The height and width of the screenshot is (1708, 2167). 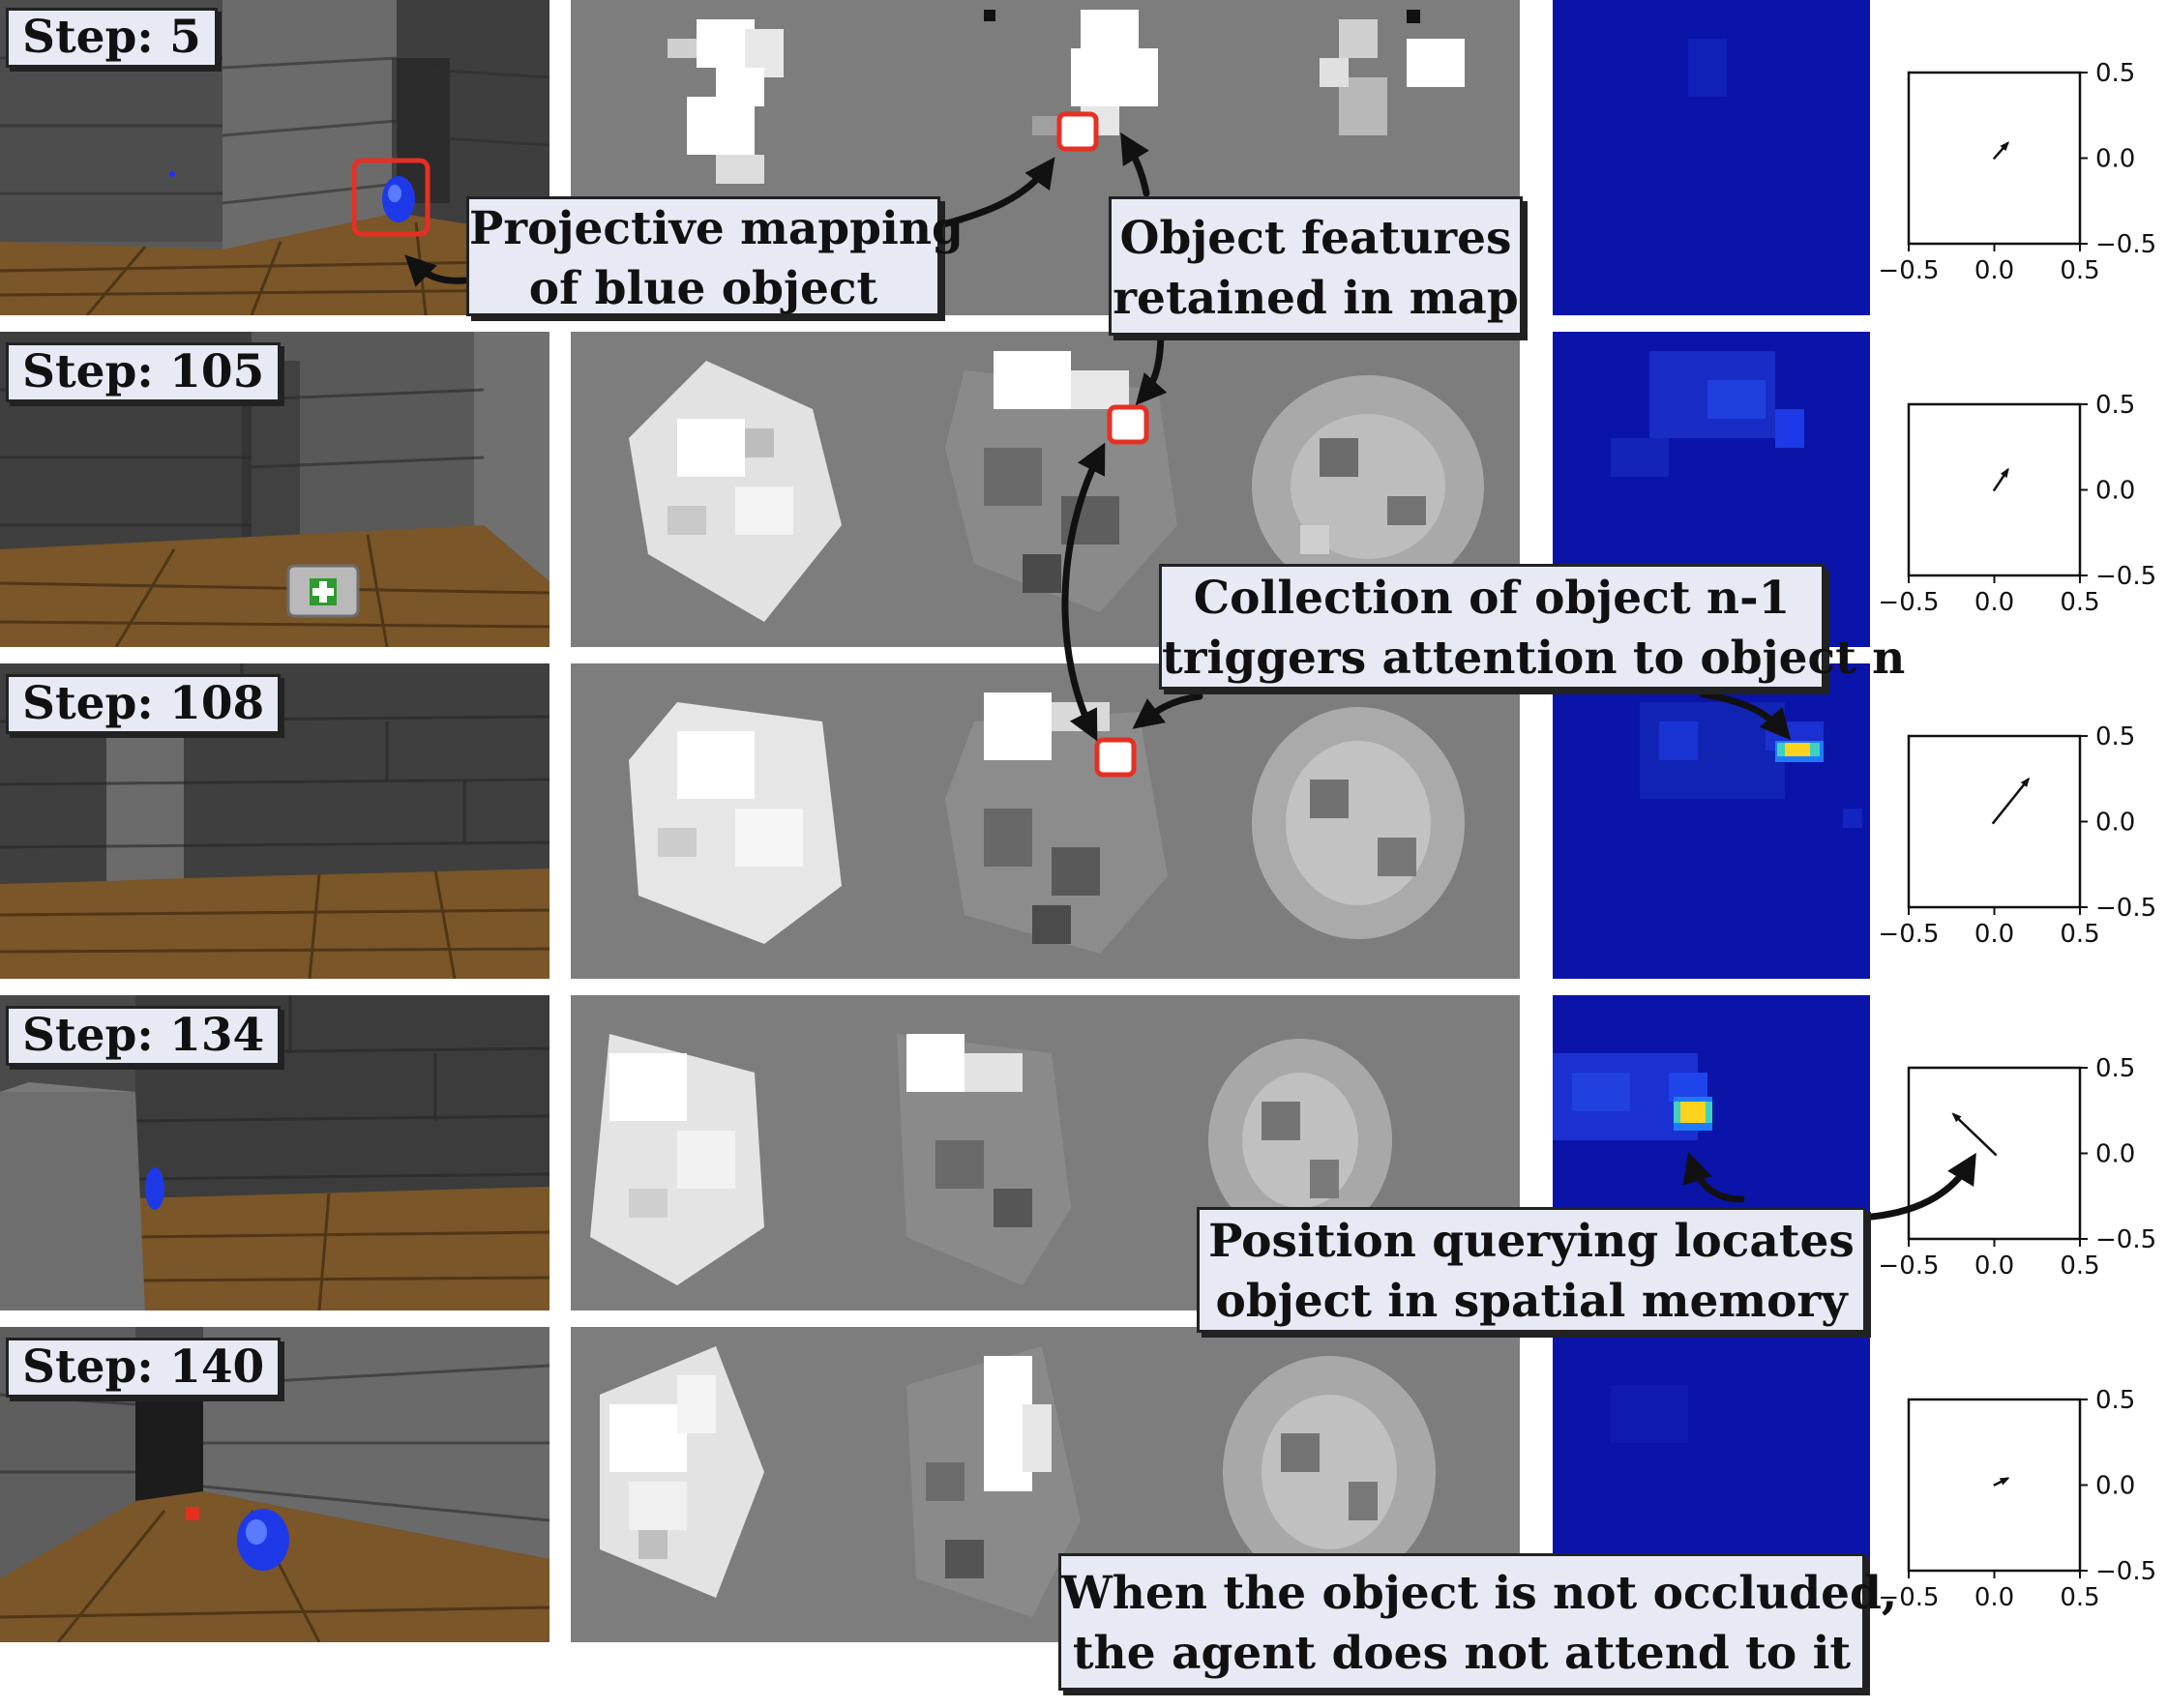 I want to click on arrow-to-attention-peak, so click(x=1745, y=716).